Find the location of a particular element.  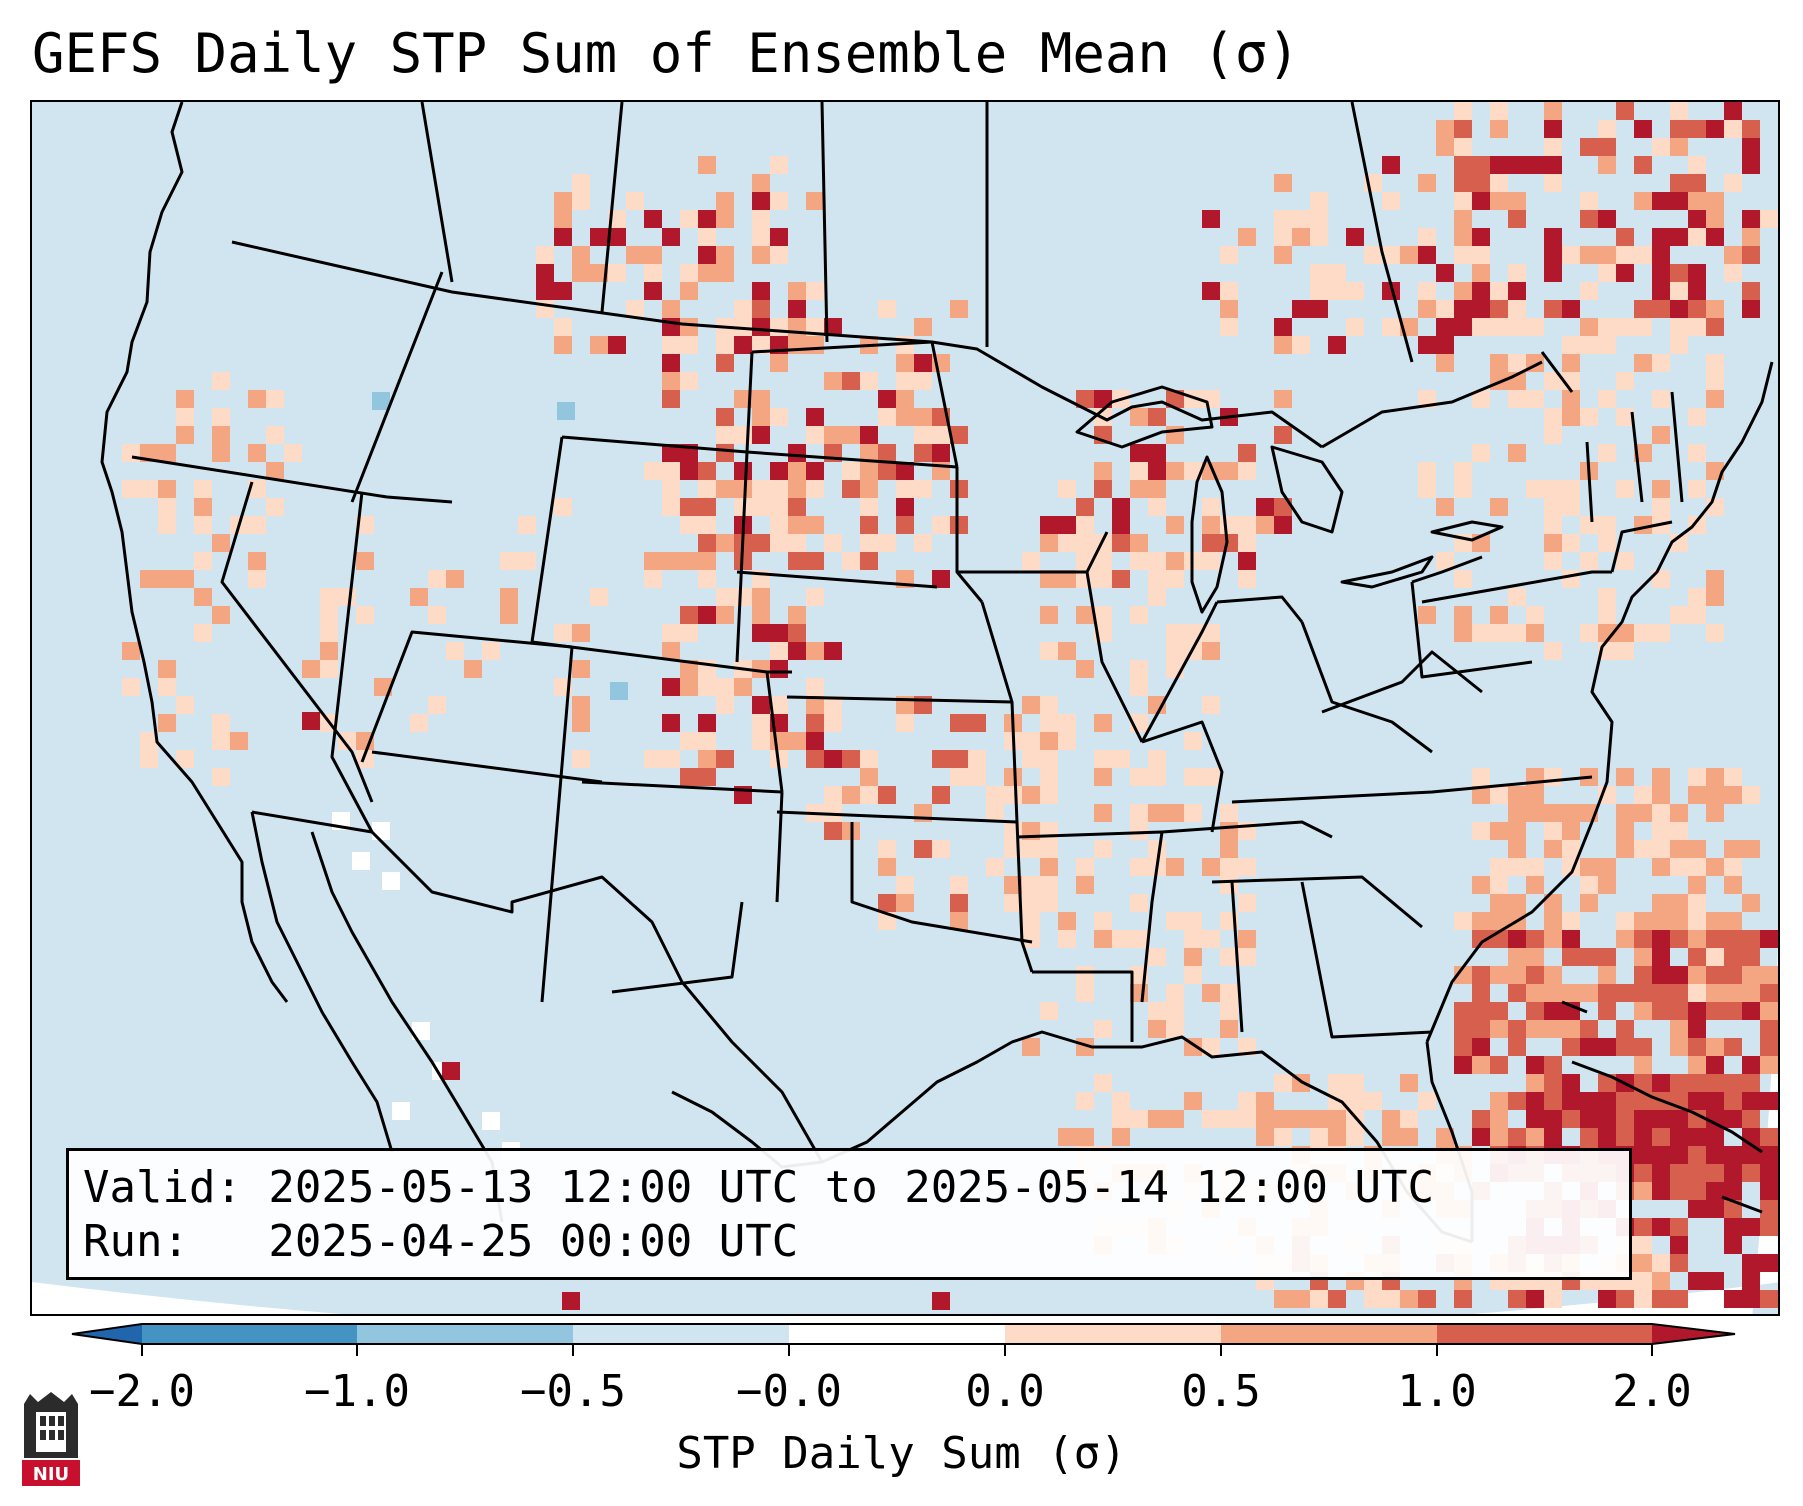

colorbar-bin is located at coordinates (249, 1334).